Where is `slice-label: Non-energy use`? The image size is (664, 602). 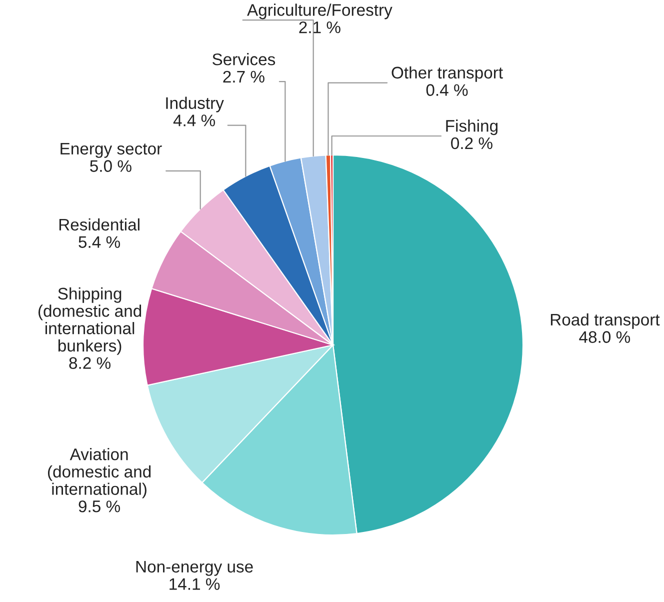
slice-label: Non-energy use is located at coordinates (194, 568).